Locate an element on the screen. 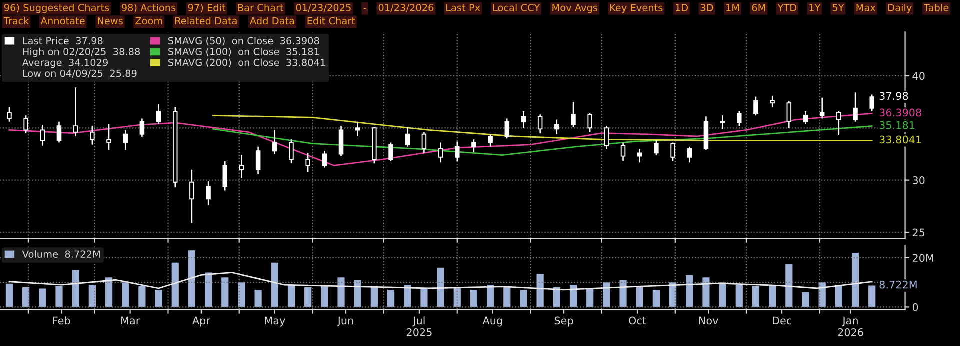  y-tick-label: 25 is located at coordinates (918, 232).